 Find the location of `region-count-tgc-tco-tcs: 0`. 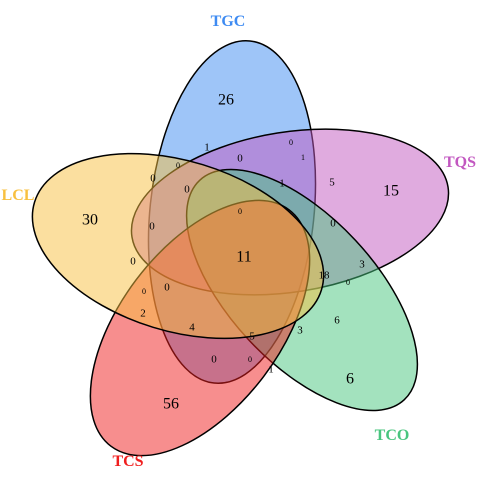

region-count-tgc-tco-tcs: 0 is located at coordinates (214, 360).